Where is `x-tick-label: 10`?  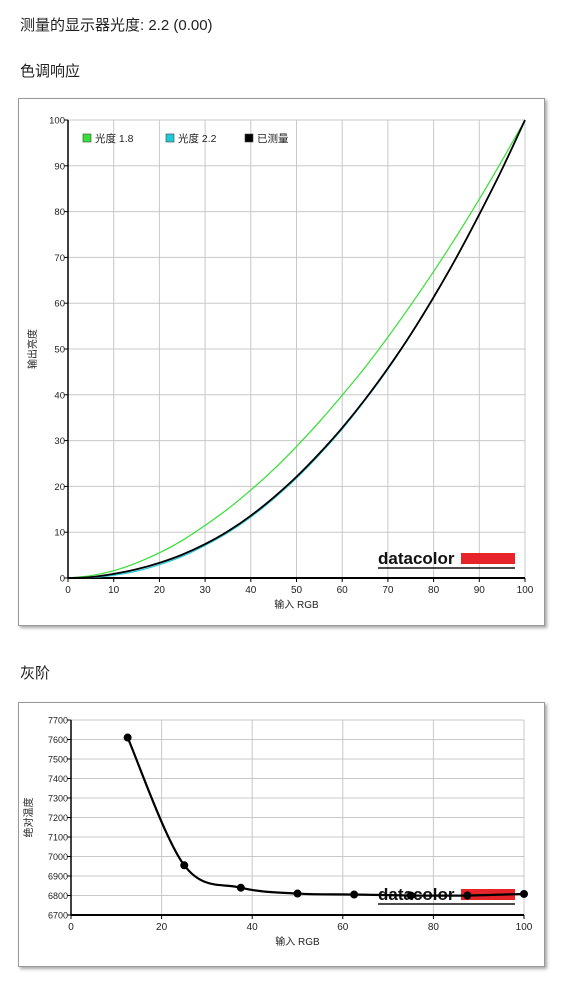 x-tick-label: 10 is located at coordinates (114, 590).